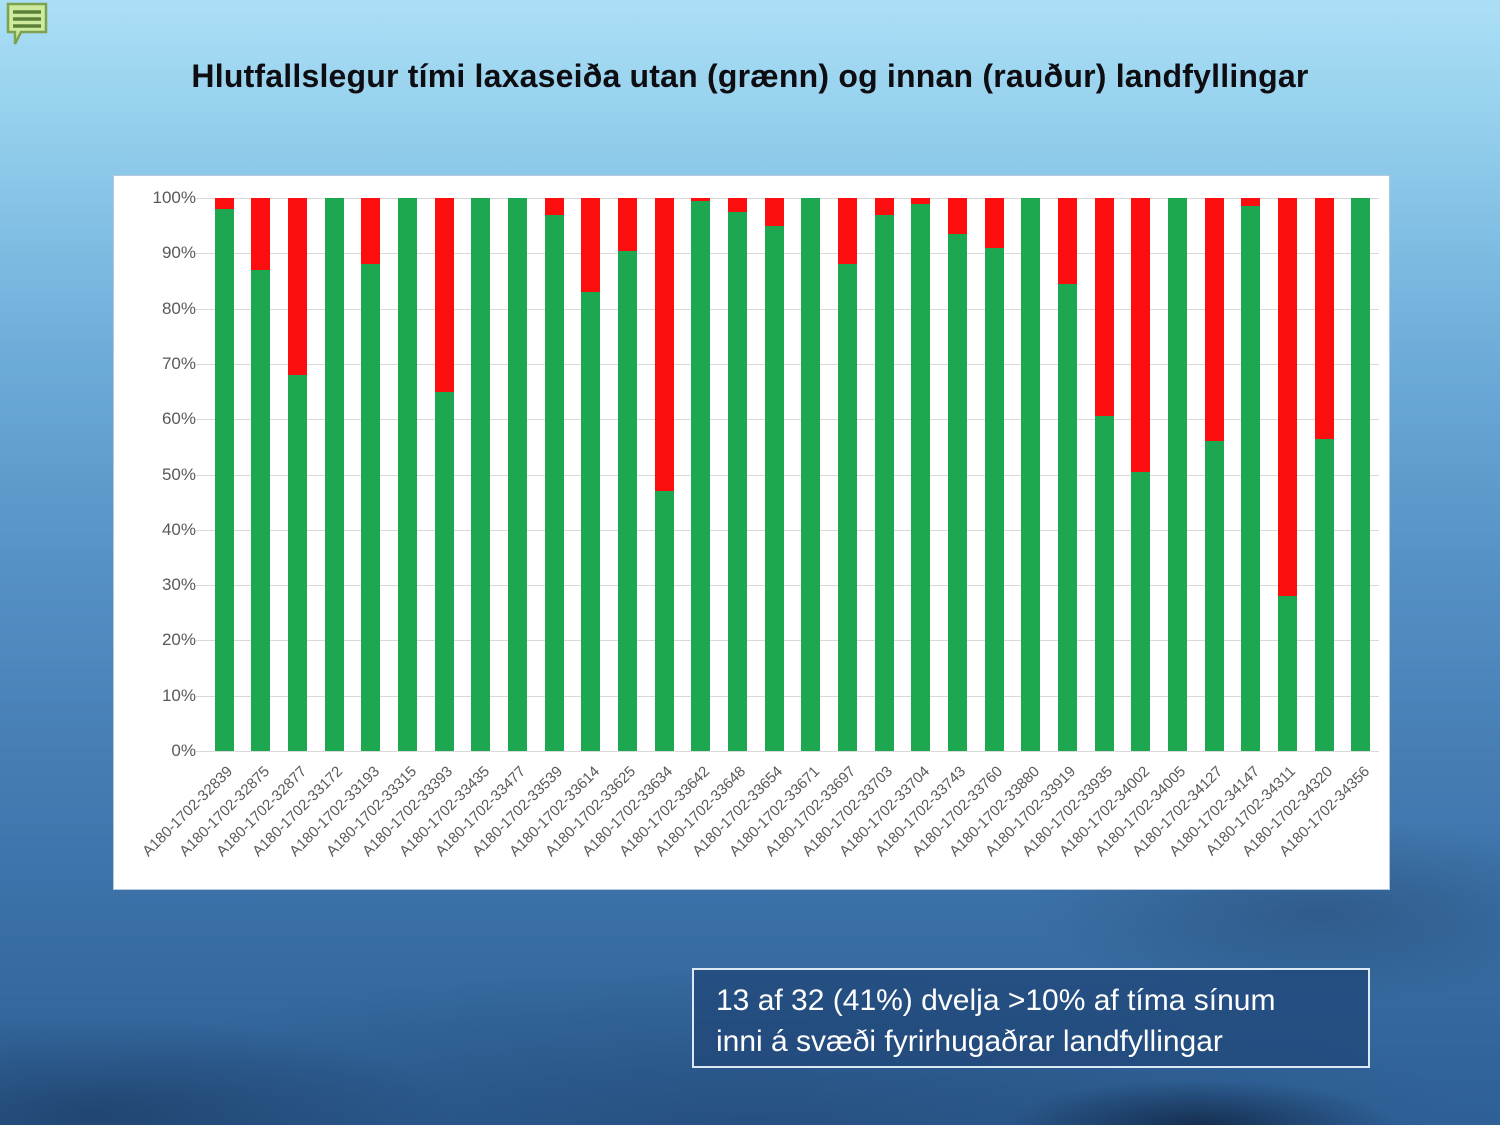  Describe the element at coordinates (155, 474) in the screenshot. I see `y-axis-labels: 100% 90% 80% 70% 60% 50% 40% 30% 20% 10% 0%` at that location.